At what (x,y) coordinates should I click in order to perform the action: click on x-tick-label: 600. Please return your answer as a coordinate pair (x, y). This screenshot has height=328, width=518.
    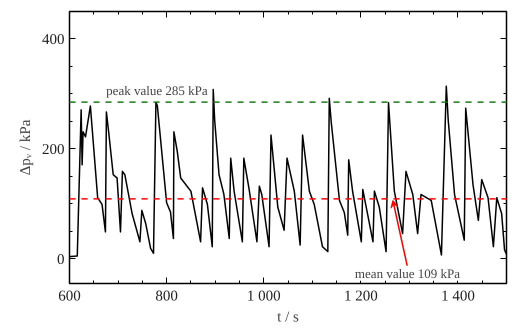
    Looking at the image, I should click on (69, 296).